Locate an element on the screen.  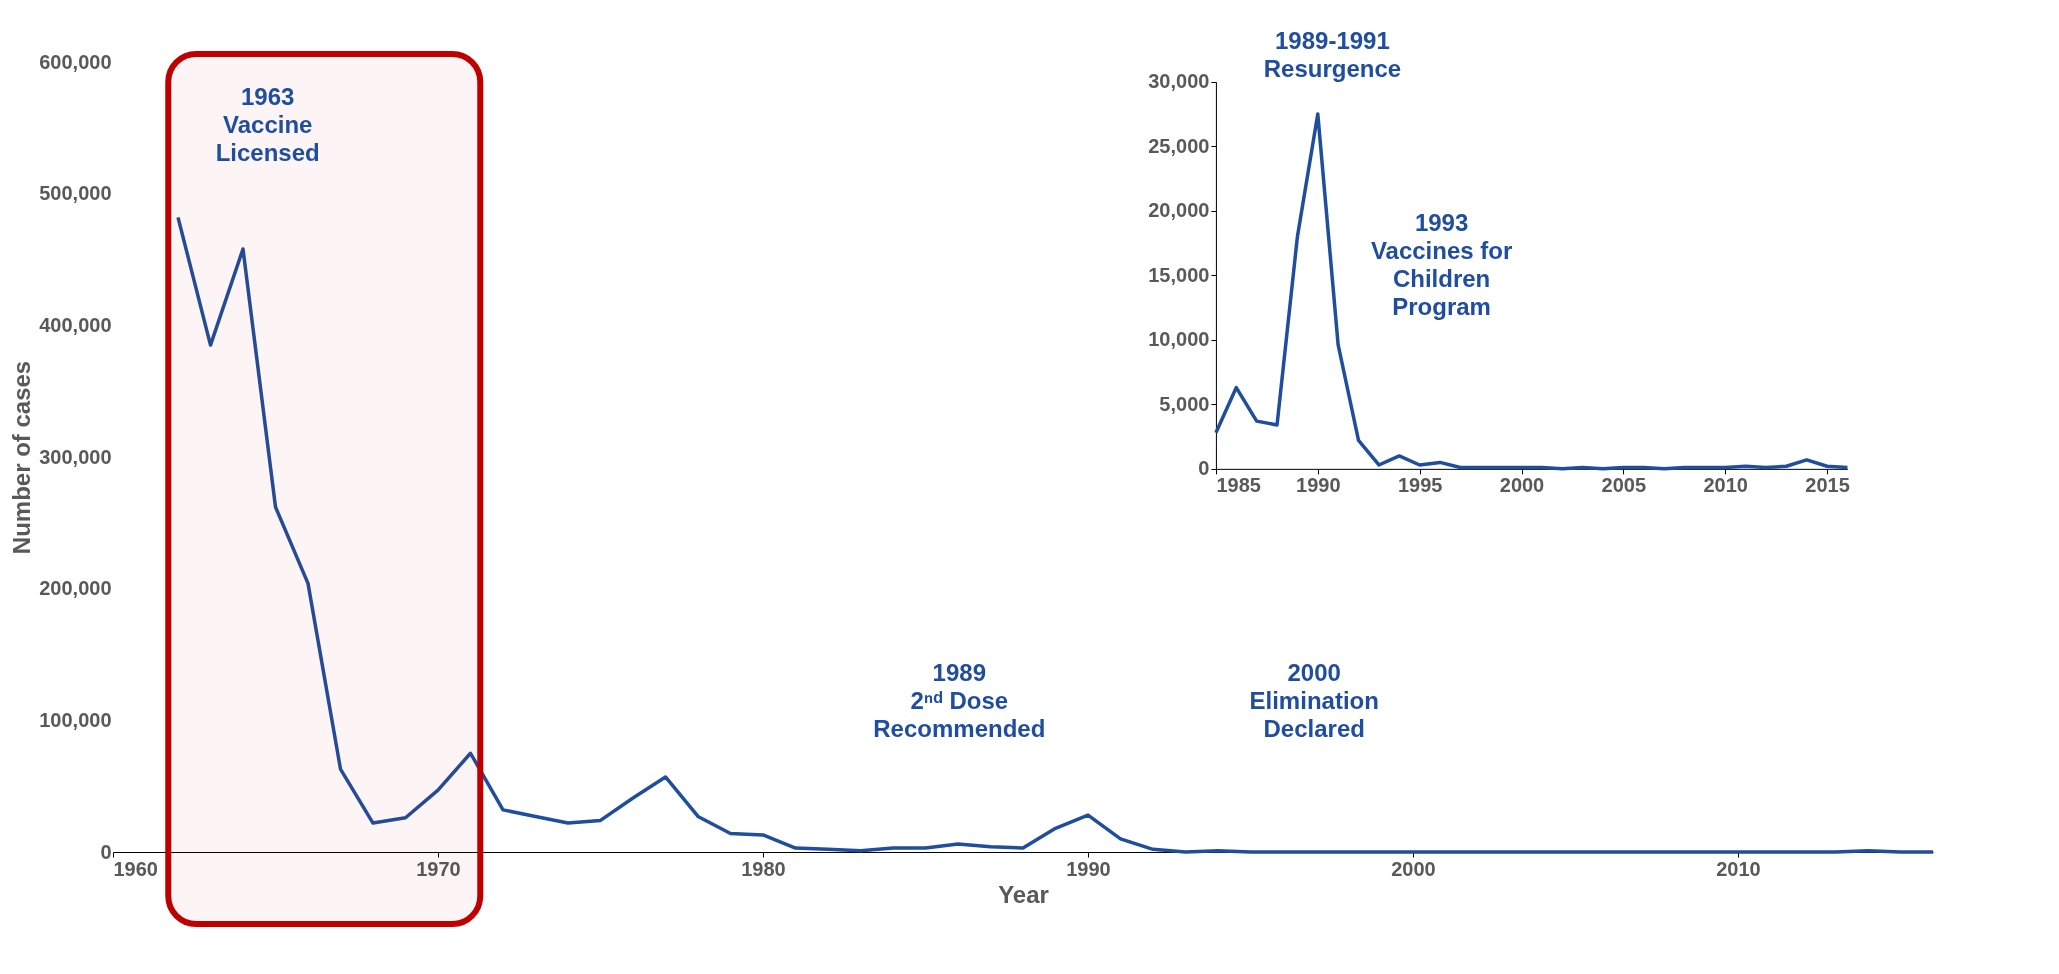
y-tick-label: 600,000 is located at coordinates (75, 61).